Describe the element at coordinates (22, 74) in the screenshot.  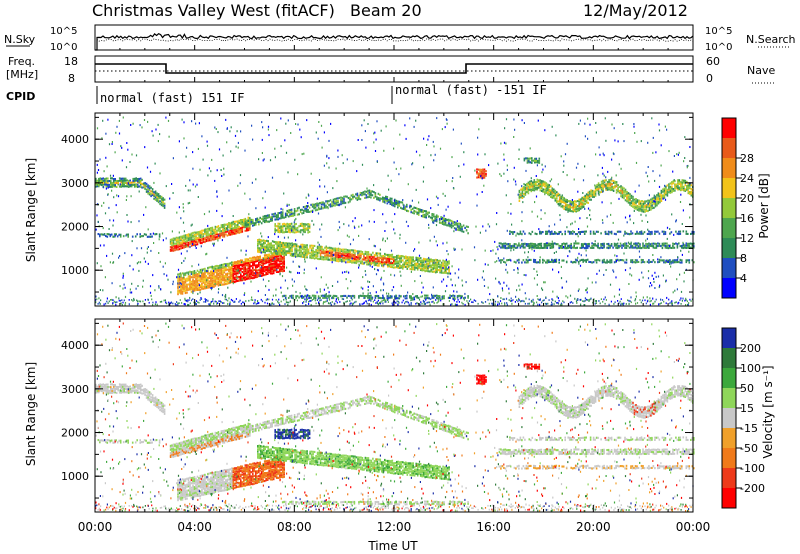
I see `freq-label-2: [MHz]` at that location.